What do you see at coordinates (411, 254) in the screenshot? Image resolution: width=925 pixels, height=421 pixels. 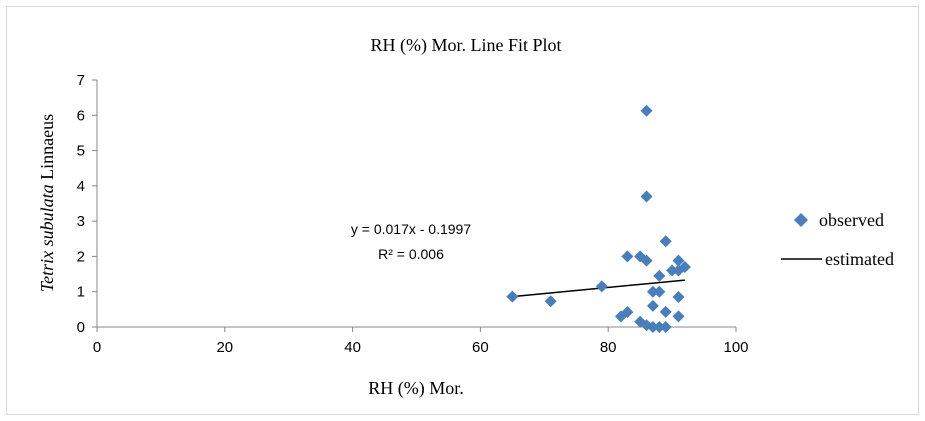 I see `r-squared-label: R² = 0.006` at bounding box center [411, 254].